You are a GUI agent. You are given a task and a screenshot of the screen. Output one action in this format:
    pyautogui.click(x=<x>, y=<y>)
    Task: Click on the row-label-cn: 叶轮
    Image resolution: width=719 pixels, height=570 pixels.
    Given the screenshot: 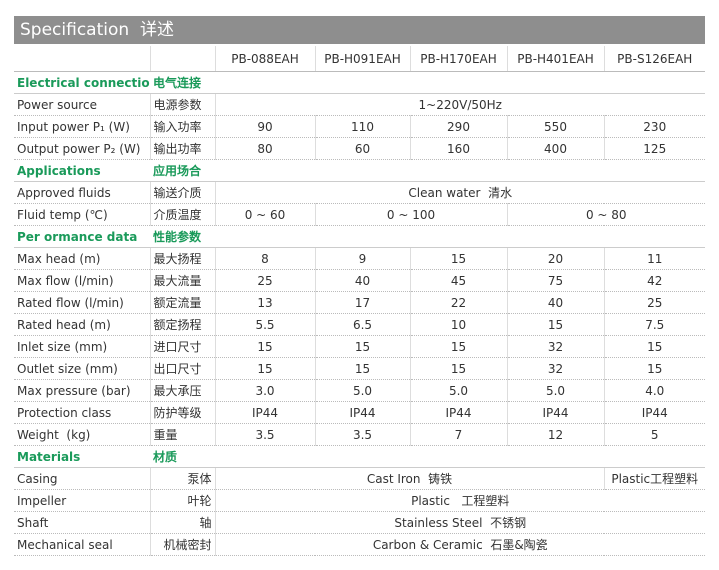 What is the action you would take?
    pyautogui.click(x=182, y=500)
    